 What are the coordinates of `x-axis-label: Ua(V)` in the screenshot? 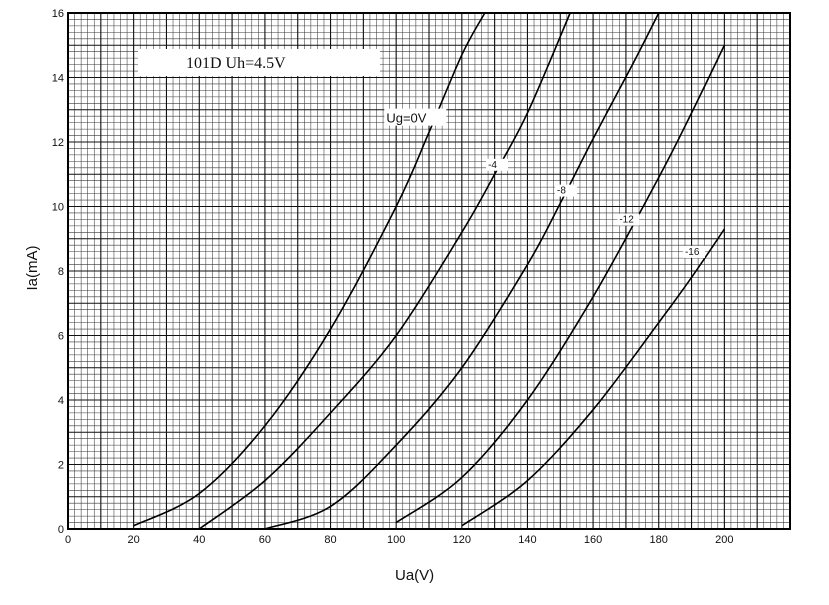 It's located at (414, 575).